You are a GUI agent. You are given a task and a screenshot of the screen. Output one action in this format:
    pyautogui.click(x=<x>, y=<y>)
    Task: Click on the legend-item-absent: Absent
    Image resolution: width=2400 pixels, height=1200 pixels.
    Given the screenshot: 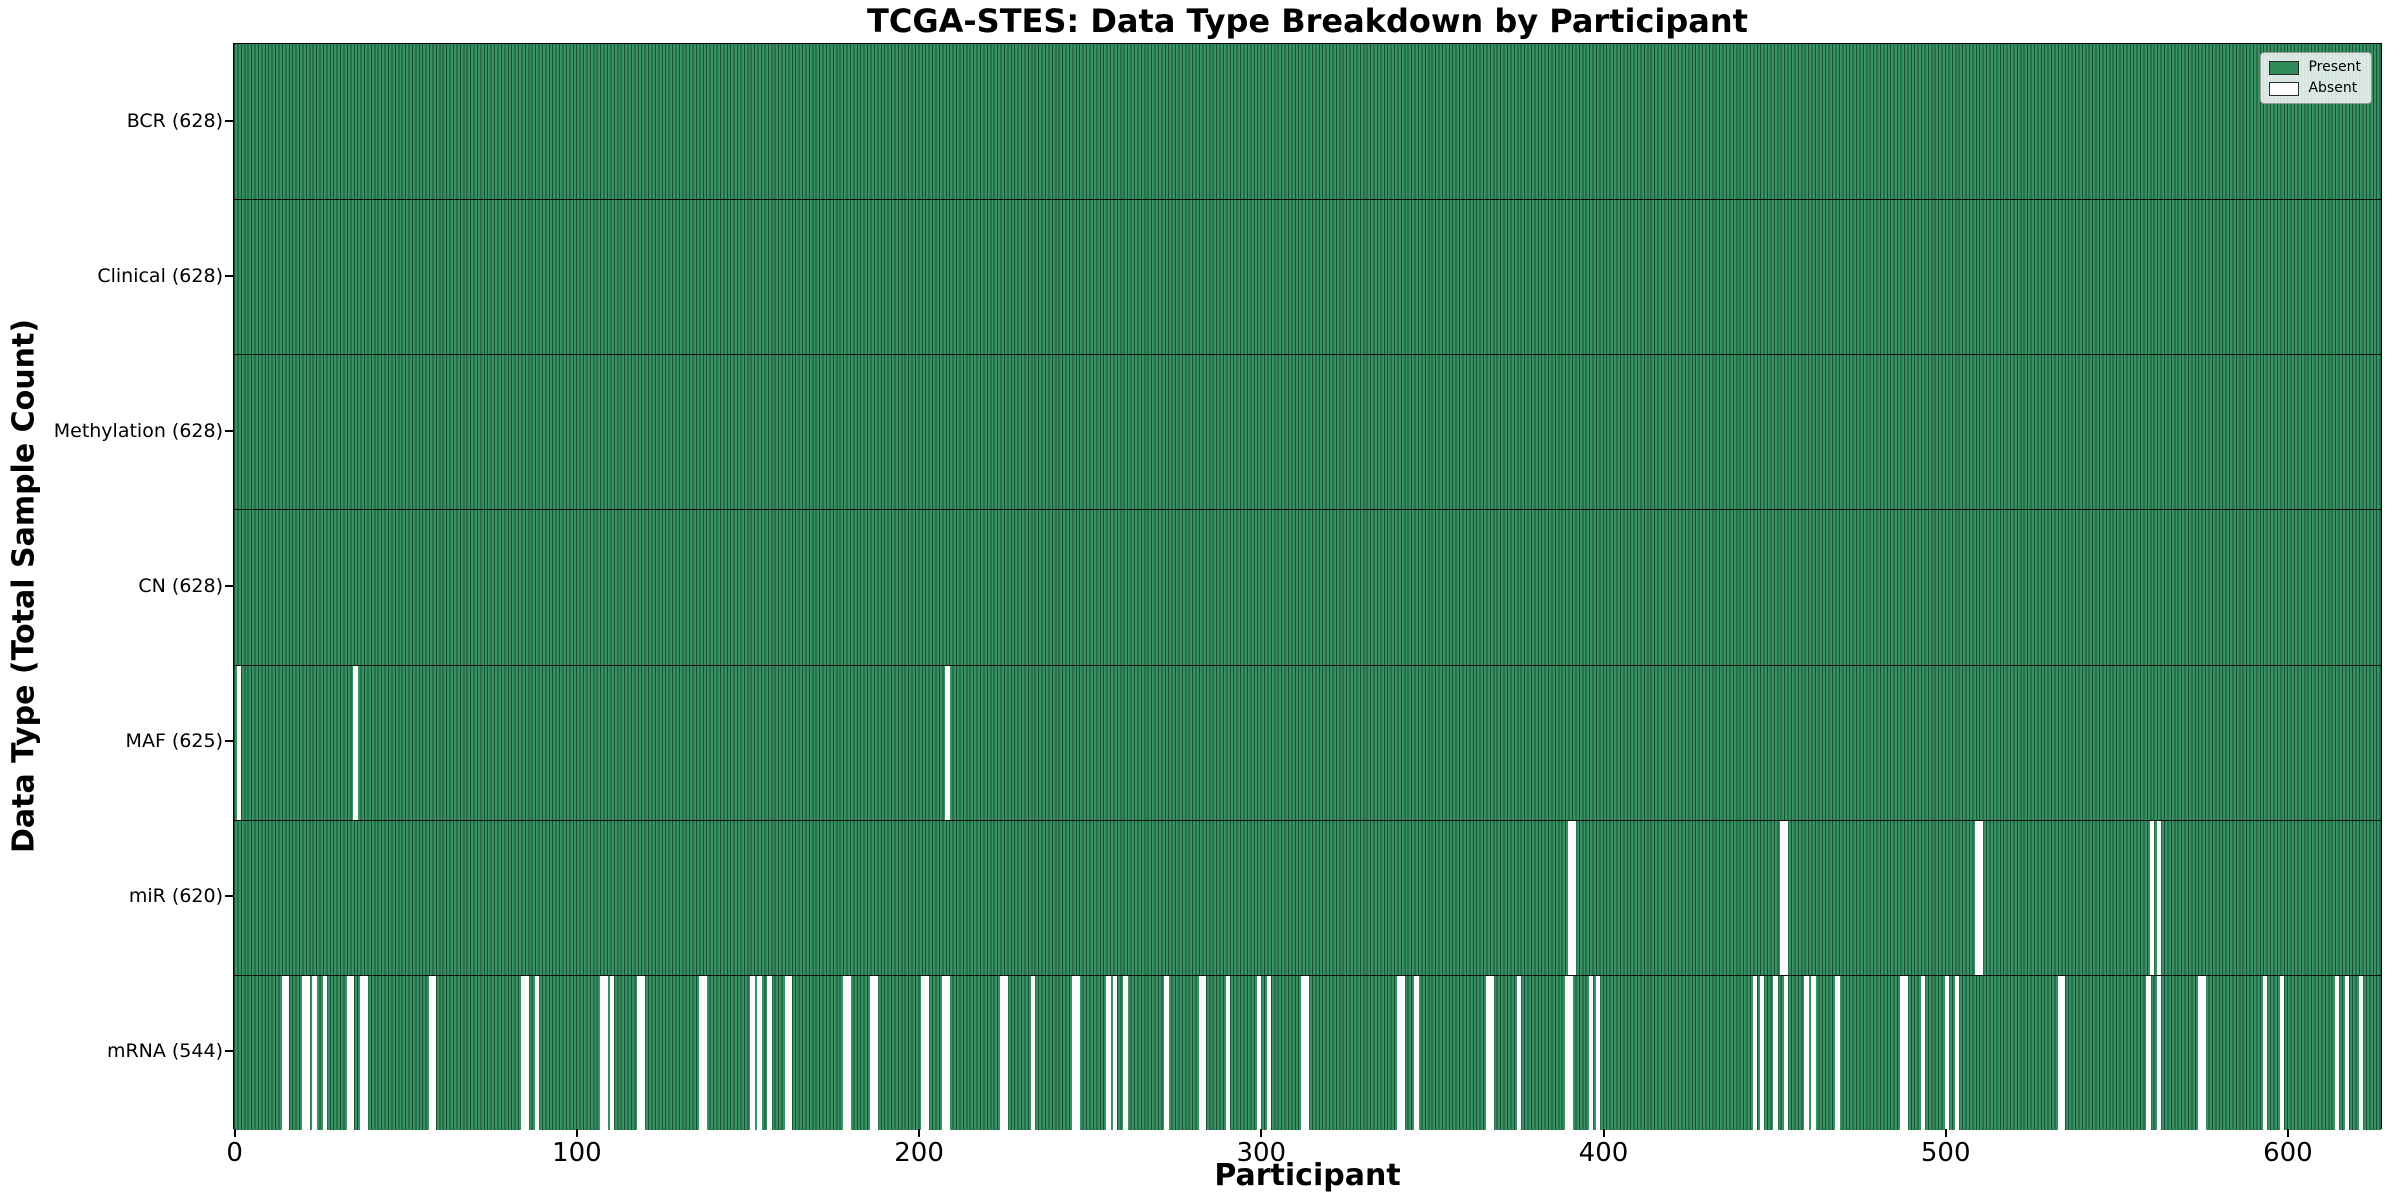 What is the action you would take?
    pyautogui.click(x=2315, y=88)
    